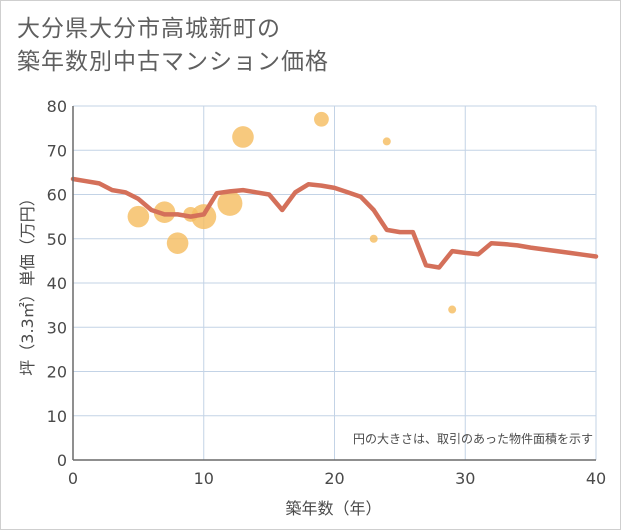 Image resolution: width=621 pixels, height=530 pixels. Describe the element at coordinates (149, 29) in the screenshot. I see `chart-title-line-1: 大分県大分市高城新町の` at that location.